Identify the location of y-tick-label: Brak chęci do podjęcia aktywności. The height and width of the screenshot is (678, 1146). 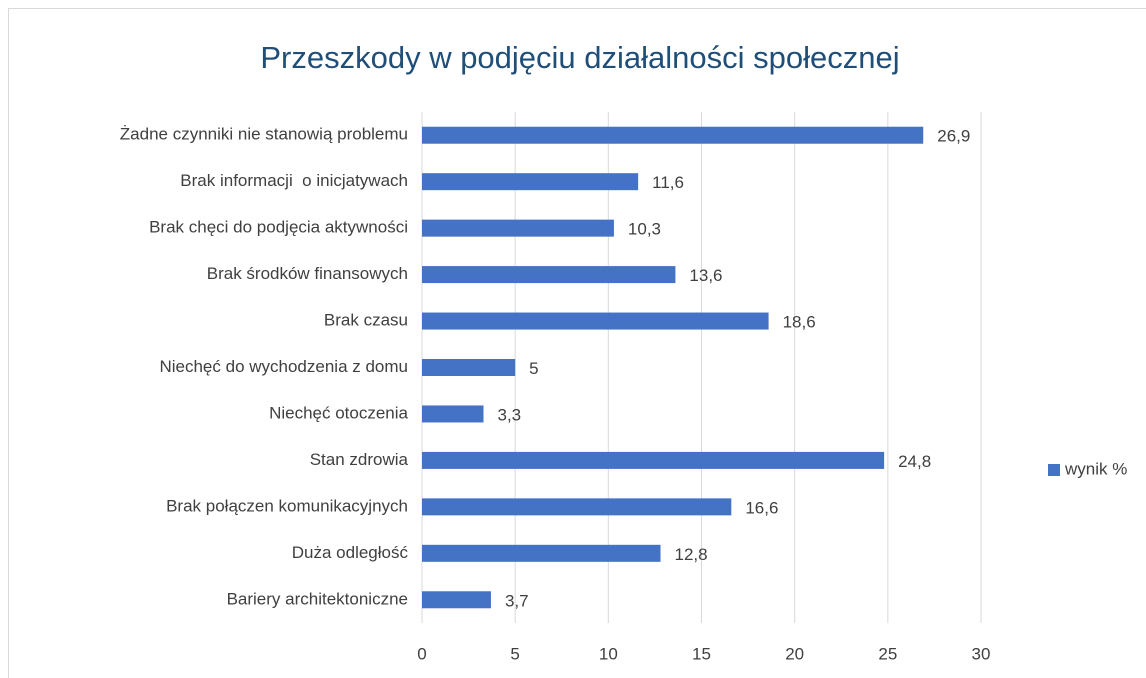
(278, 227).